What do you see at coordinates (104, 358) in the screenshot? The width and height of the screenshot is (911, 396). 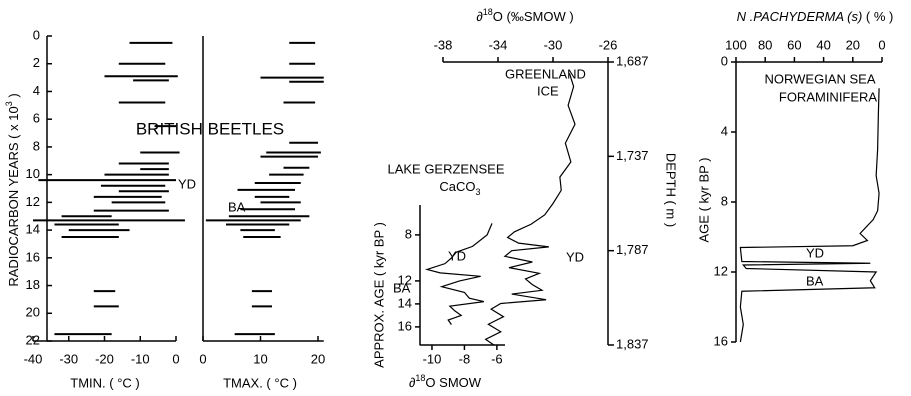 I see `x-tick-label: -20` at bounding box center [104, 358].